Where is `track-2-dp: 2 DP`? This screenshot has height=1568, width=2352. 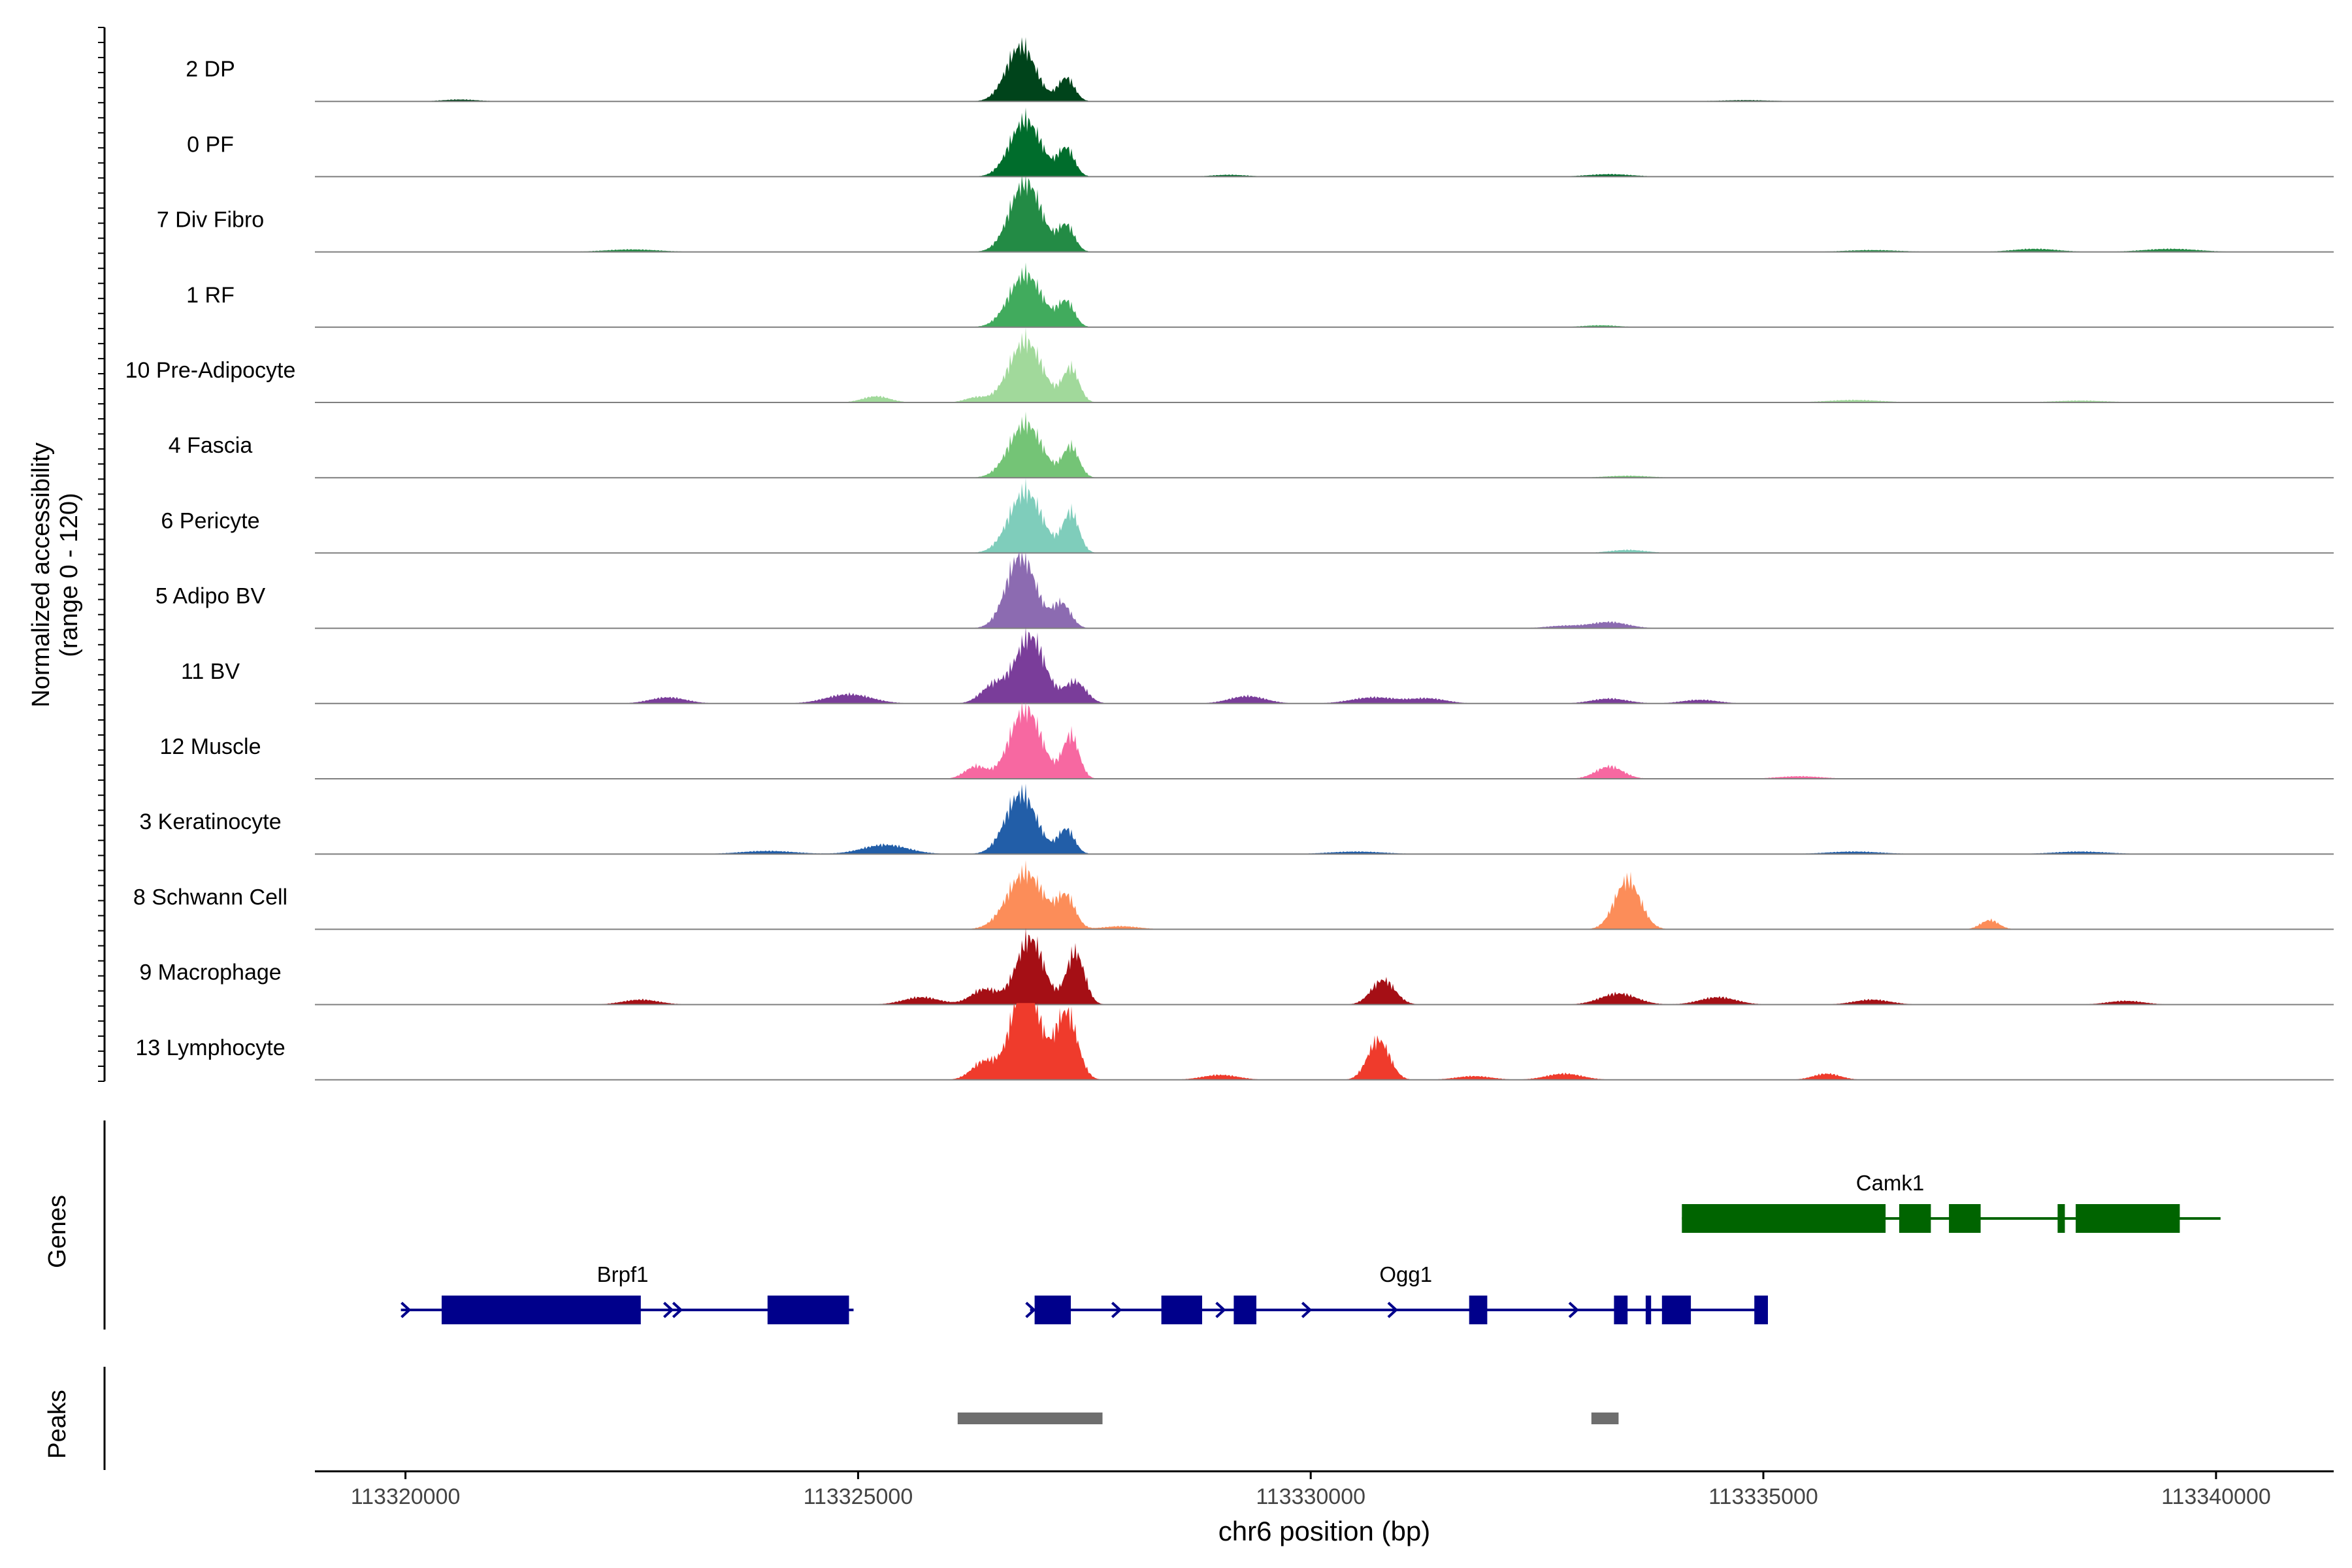 track-2-dp: 2 DP is located at coordinates (1260, 70).